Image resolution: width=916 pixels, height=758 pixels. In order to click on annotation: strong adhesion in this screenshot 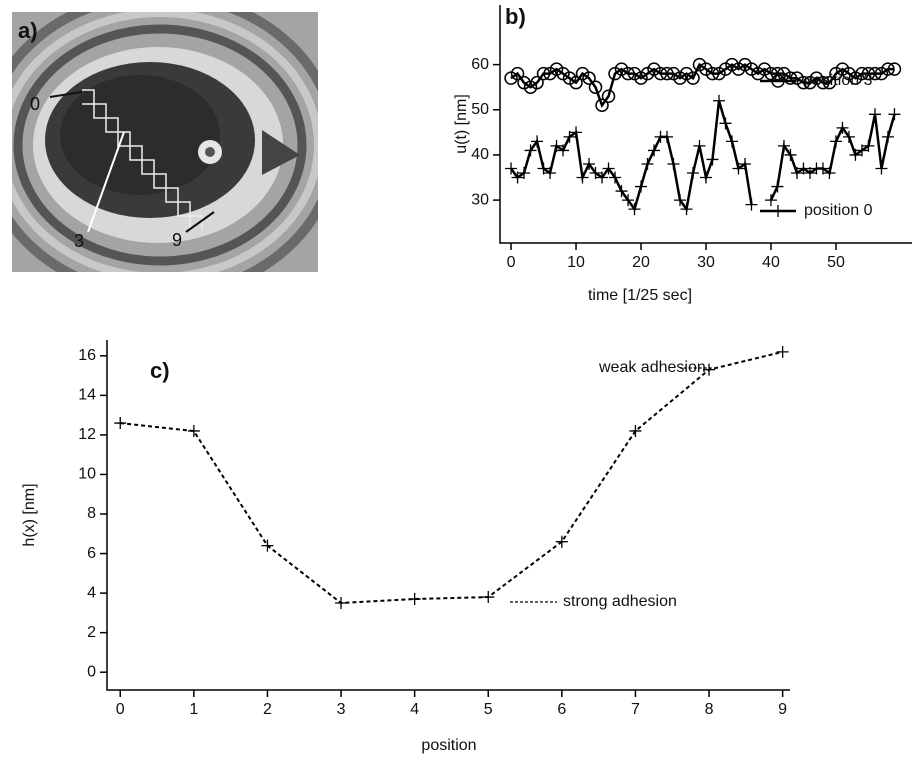, I will do `click(620, 601)`.